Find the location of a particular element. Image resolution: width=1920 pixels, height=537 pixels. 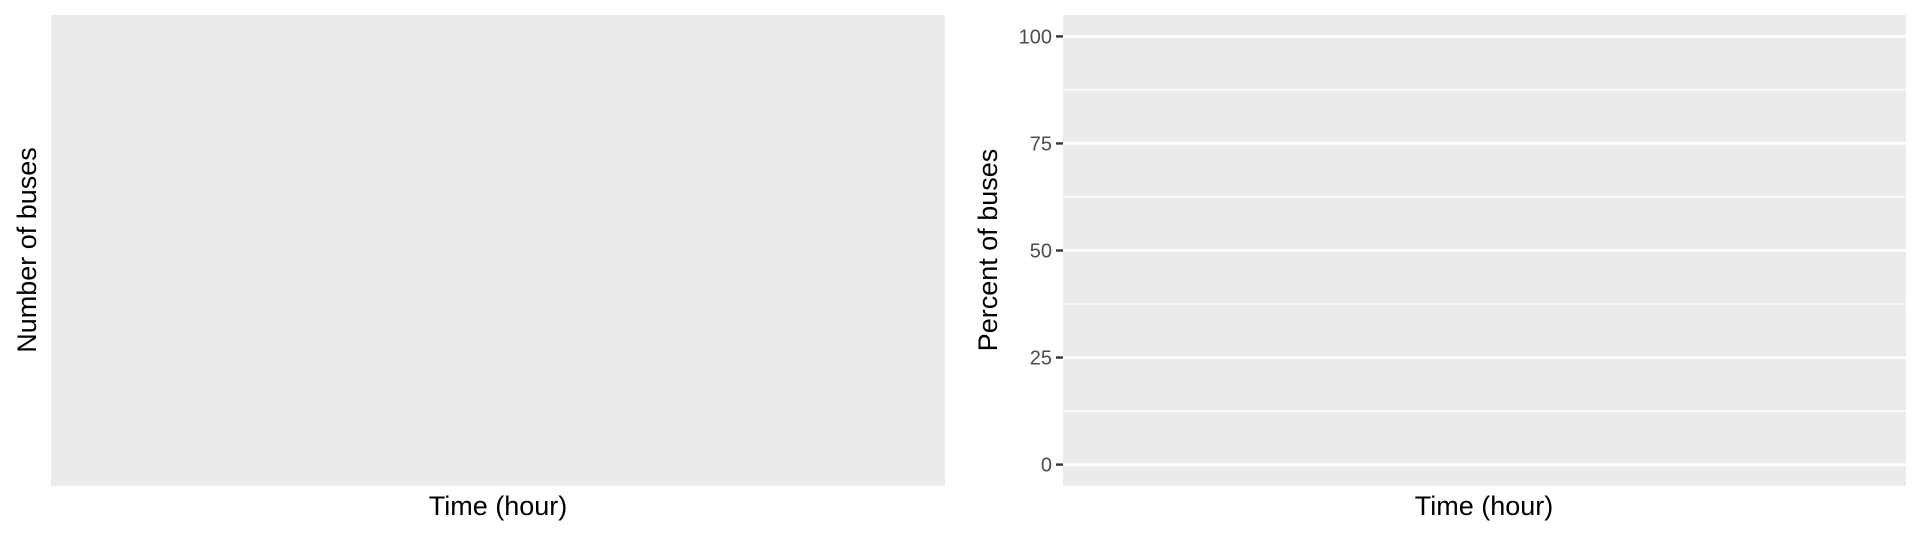

left-y-axis-title: Number of buses is located at coordinates (27, 250).